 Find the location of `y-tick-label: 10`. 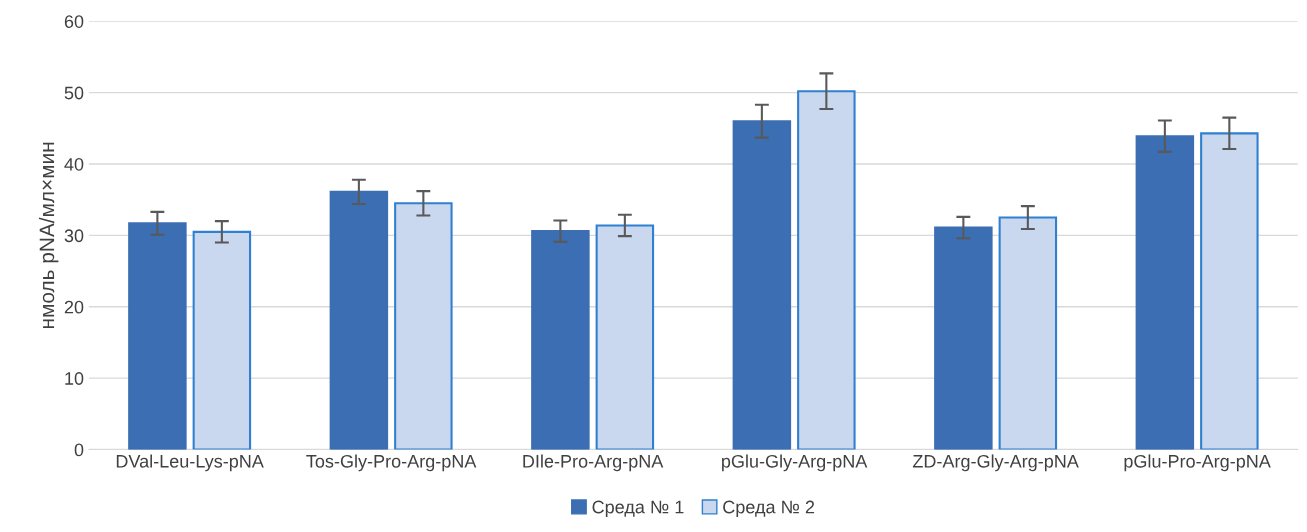

y-tick-label: 10 is located at coordinates (74, 378).